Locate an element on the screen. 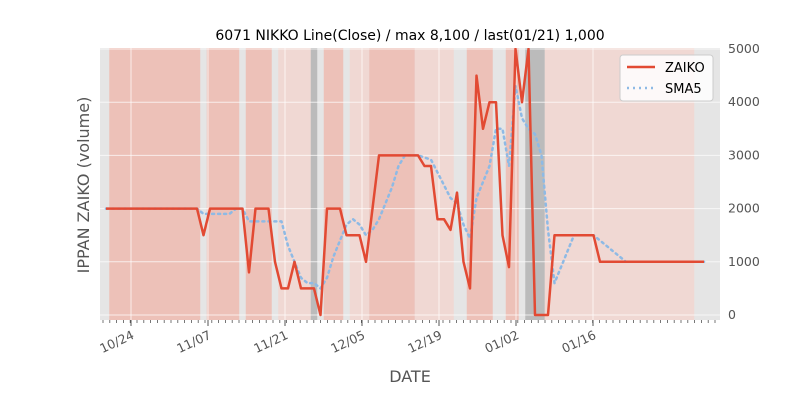 This screenshot has width=800, height=400. legend-label-zaiko: ZAIKO is located at coordinates (685, 68).